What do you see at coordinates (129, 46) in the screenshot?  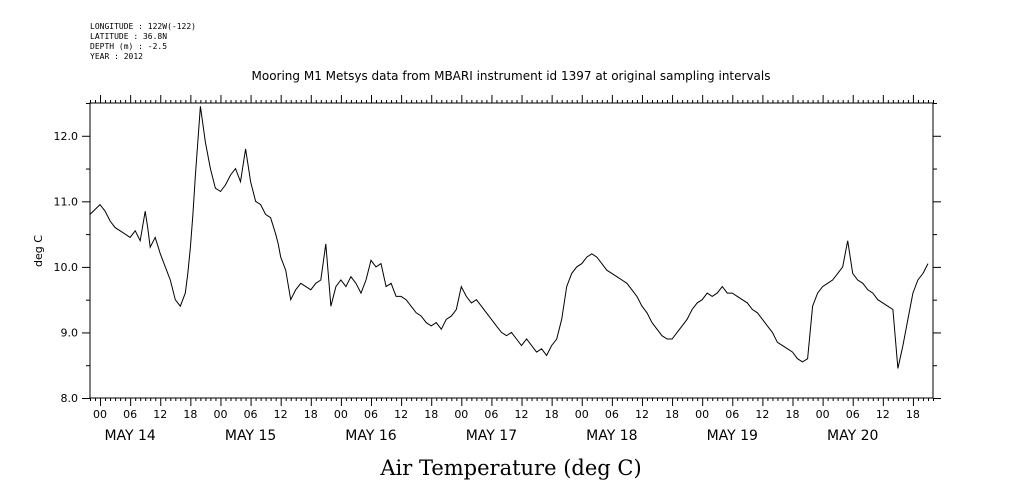 I see `depth-text: DEPTH (m) : -2.5` at bounding box center [129, 46].